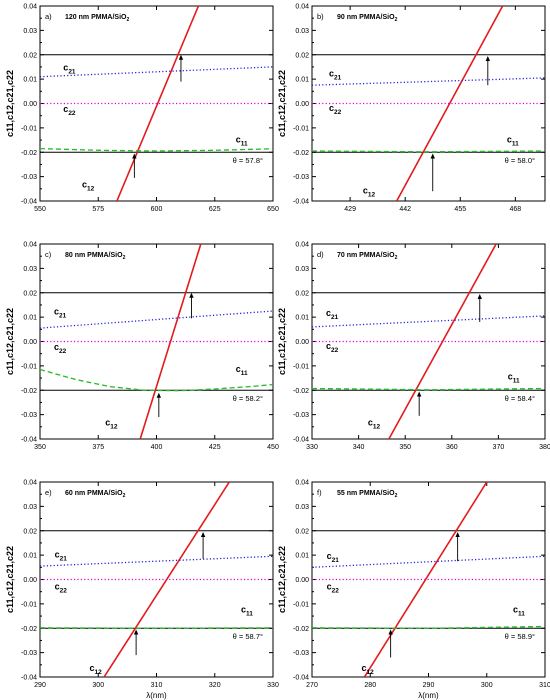 This screenshot has height=700, width=550. Describe the element at coordinates (520, 636) in the screenshot. I see `angle-annotation: θ = 58.9°` at that location.